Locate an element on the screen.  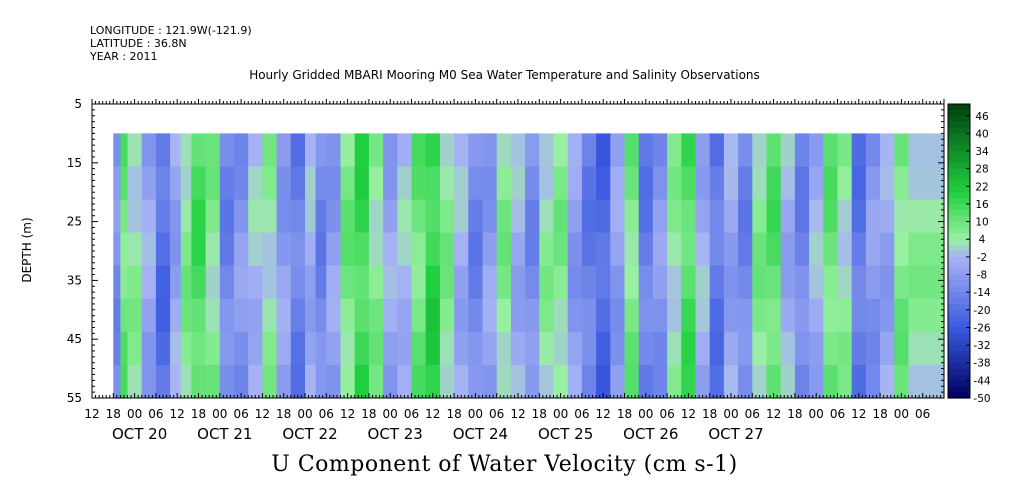
colorbar-tick-label: 40 is located at coordinates (981, 134).